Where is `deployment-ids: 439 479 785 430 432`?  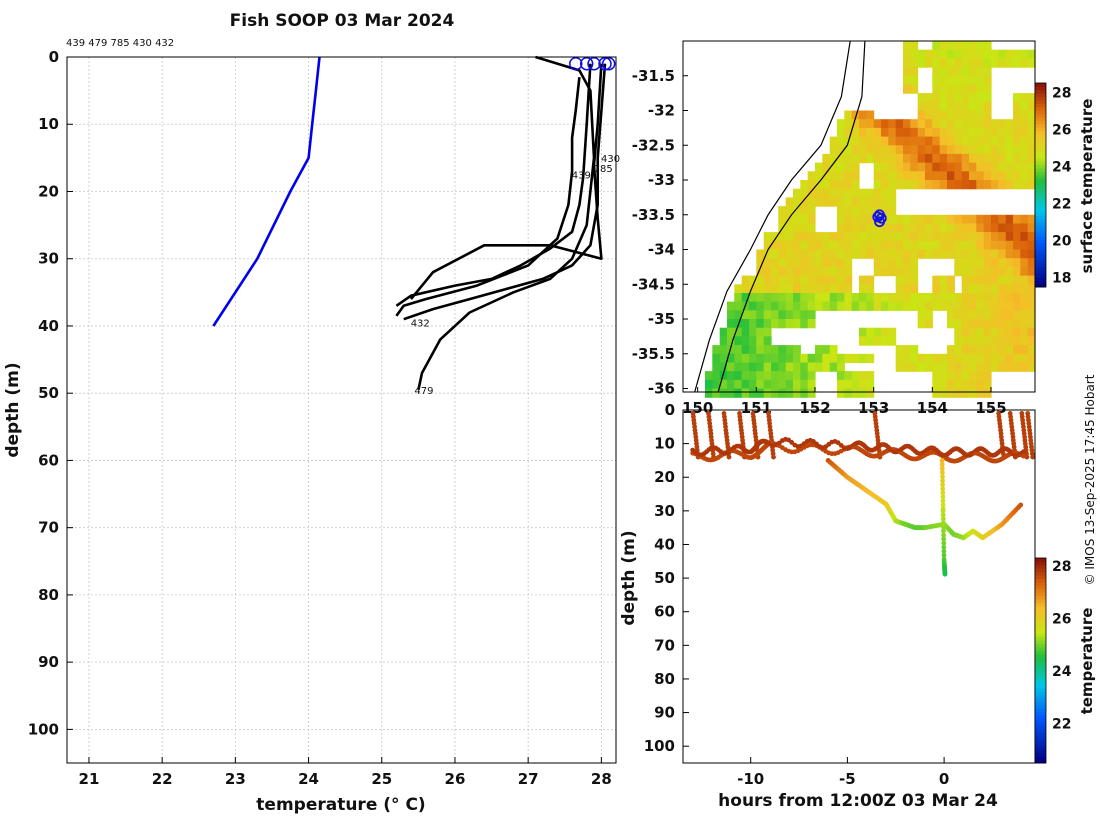
deployment-ids: 439 479 785 430 432 is located at coordinates (120, 43).